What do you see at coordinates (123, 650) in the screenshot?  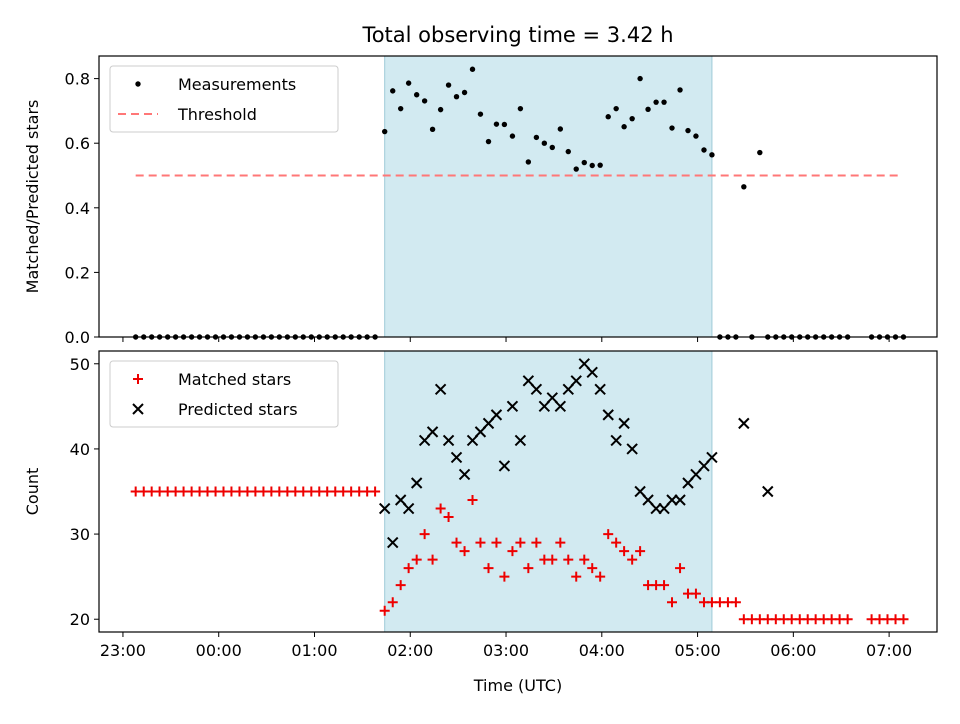 I see `x-tick-label: 23:00` at bounding box center [123, 650].